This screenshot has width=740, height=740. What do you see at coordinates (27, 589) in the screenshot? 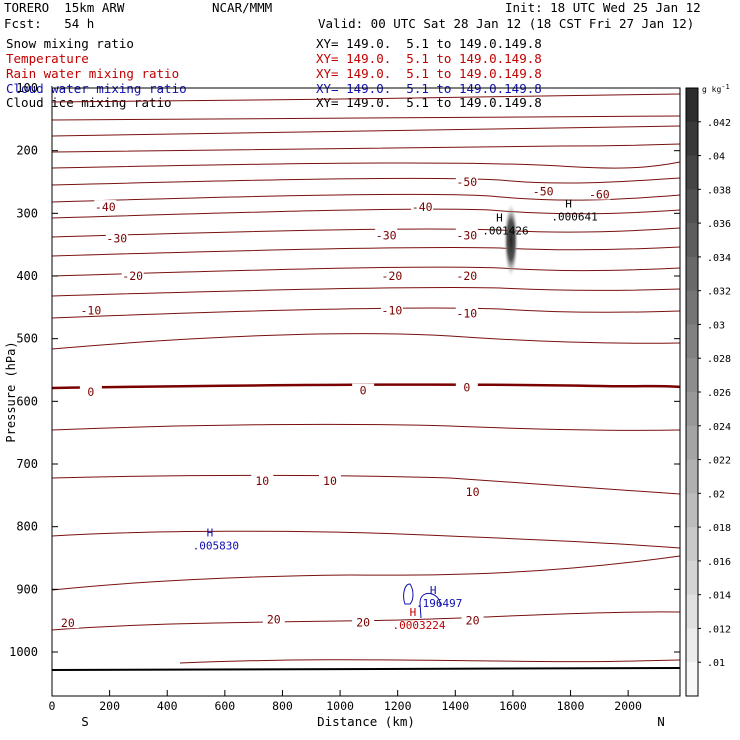
I see `y-tick-label: 900` at bounding box center [27, 589].